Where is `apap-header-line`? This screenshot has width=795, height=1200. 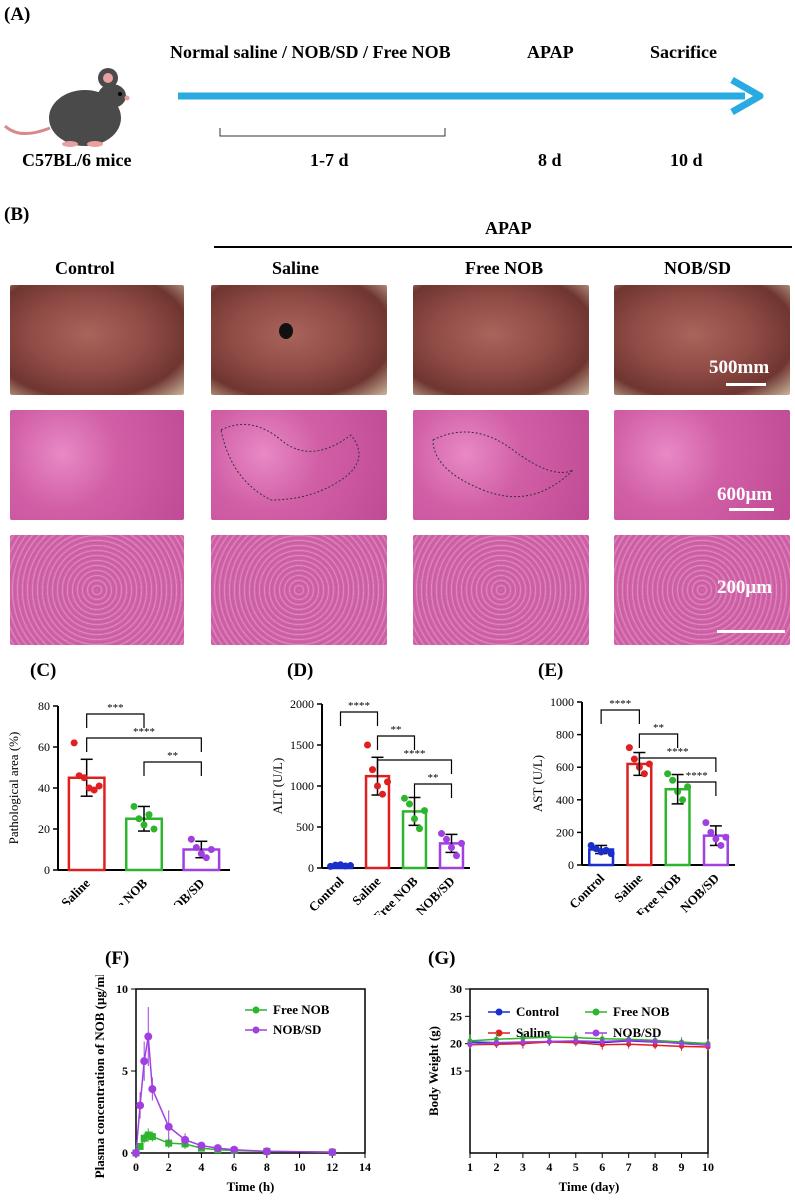
apap-header-line is located at coordinates (503, 247).